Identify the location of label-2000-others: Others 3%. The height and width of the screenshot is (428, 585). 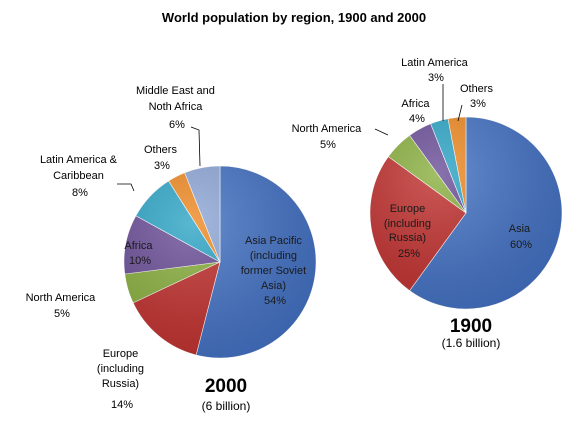
(162, 158).